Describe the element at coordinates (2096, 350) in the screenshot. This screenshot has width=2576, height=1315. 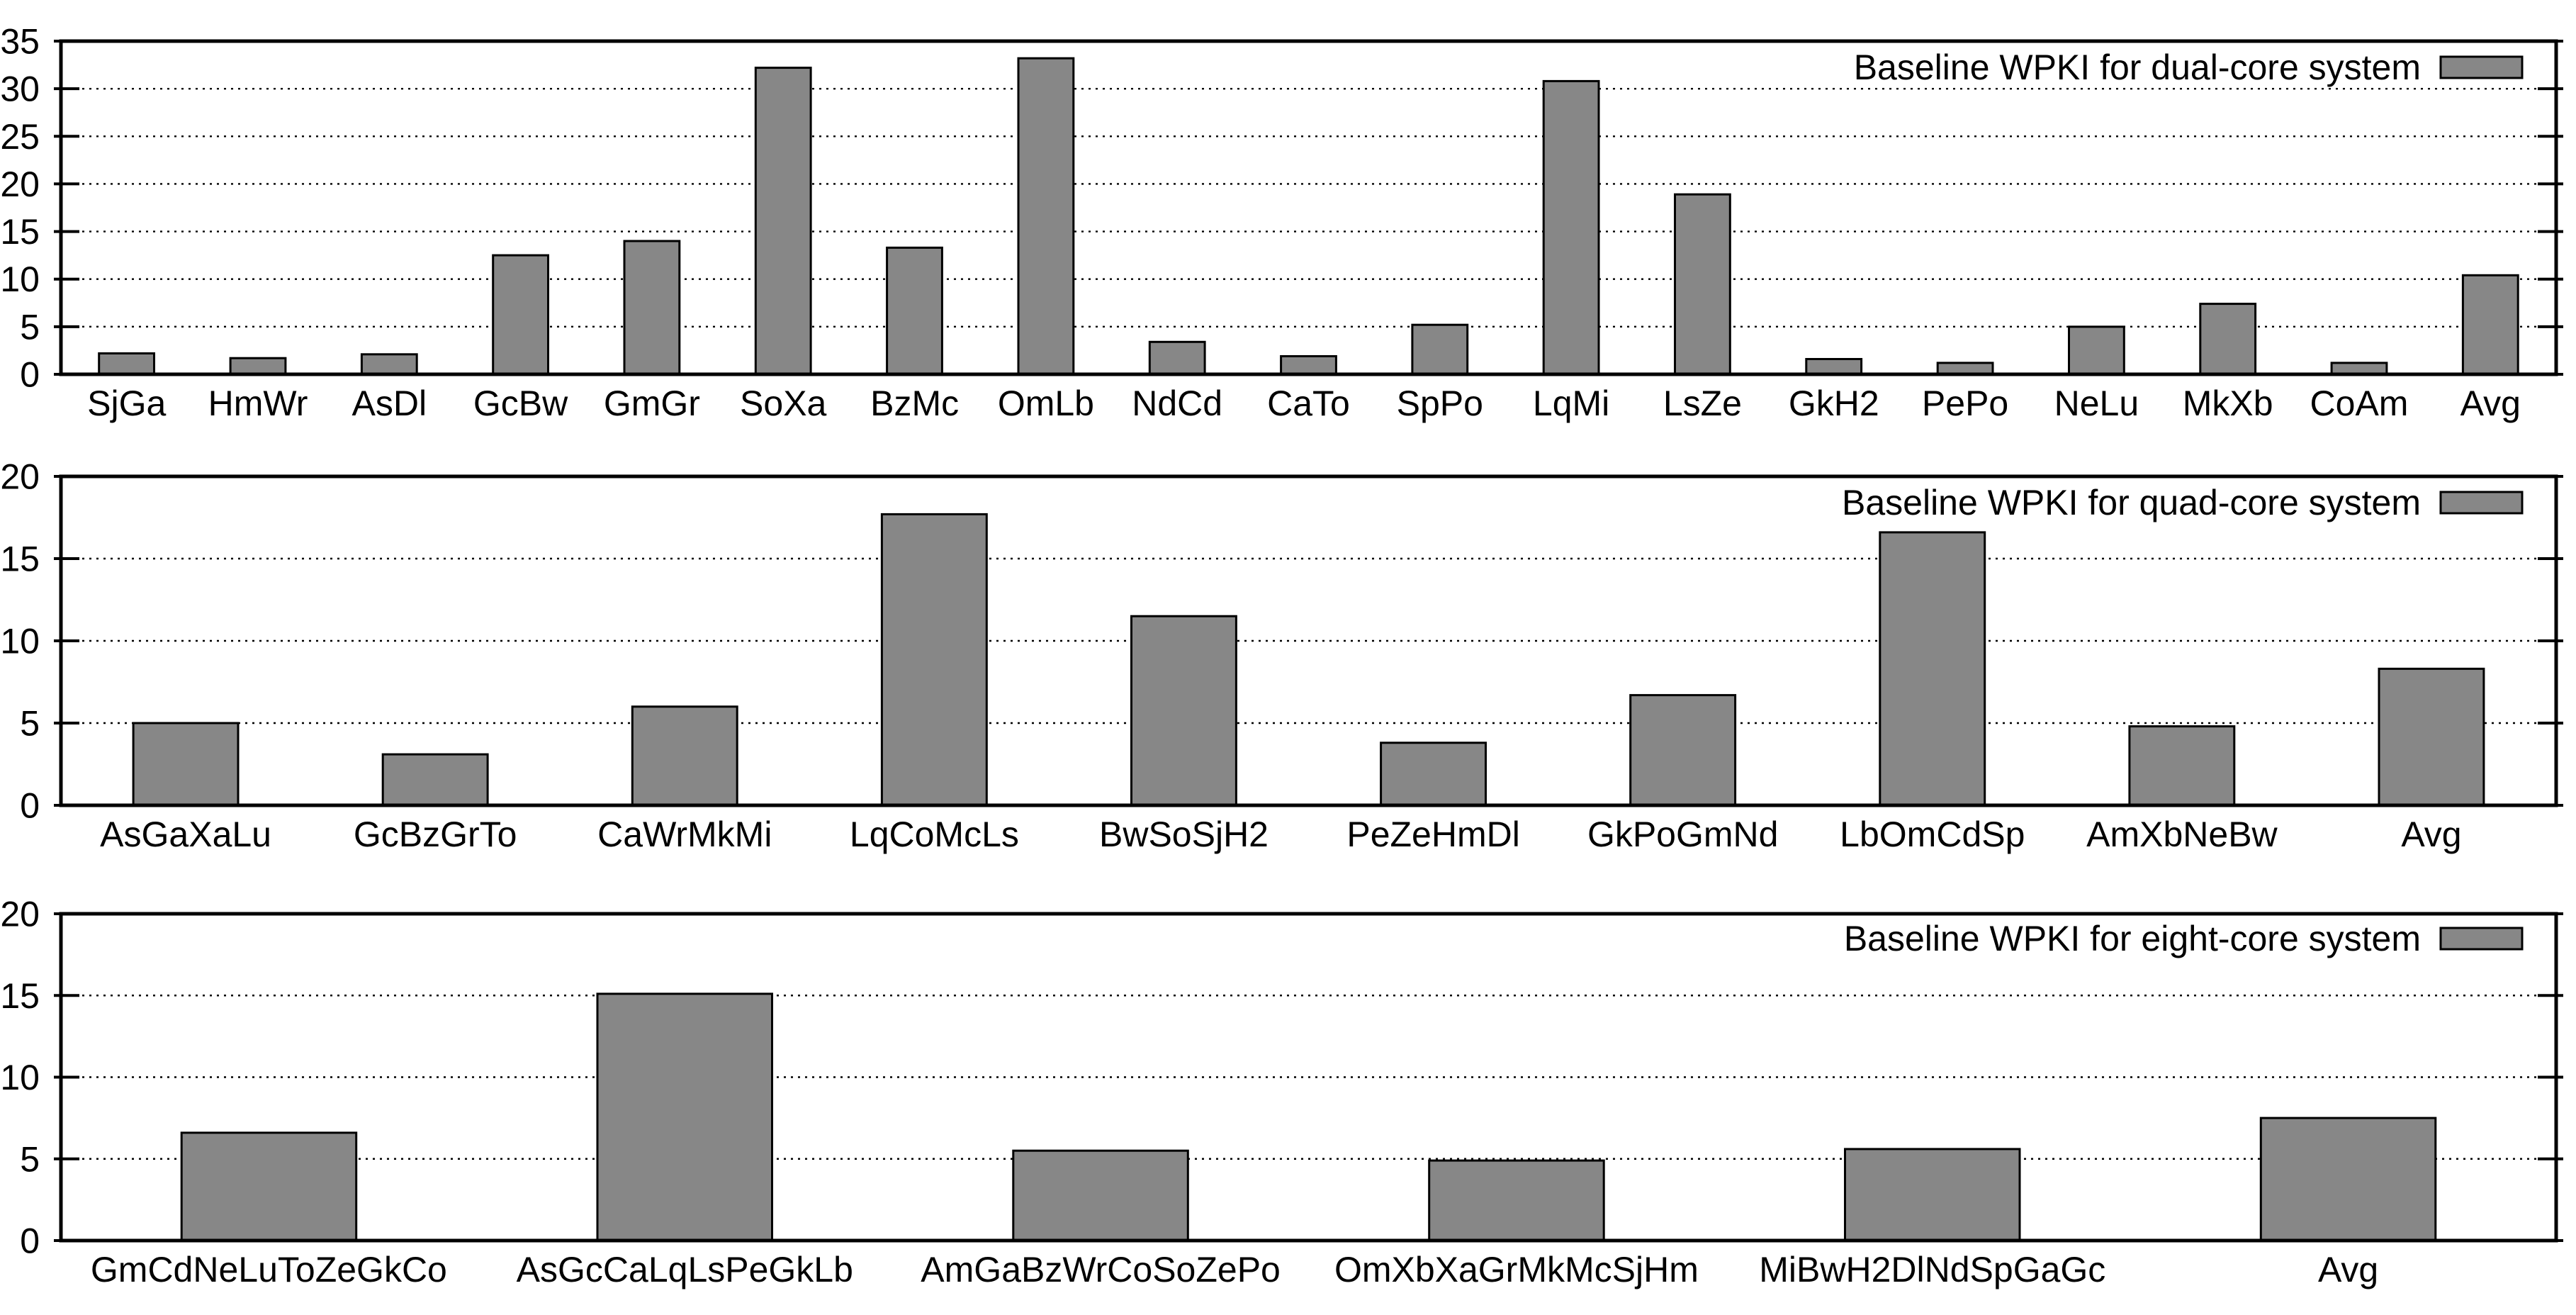
I see `bar-NeLu` at that location.